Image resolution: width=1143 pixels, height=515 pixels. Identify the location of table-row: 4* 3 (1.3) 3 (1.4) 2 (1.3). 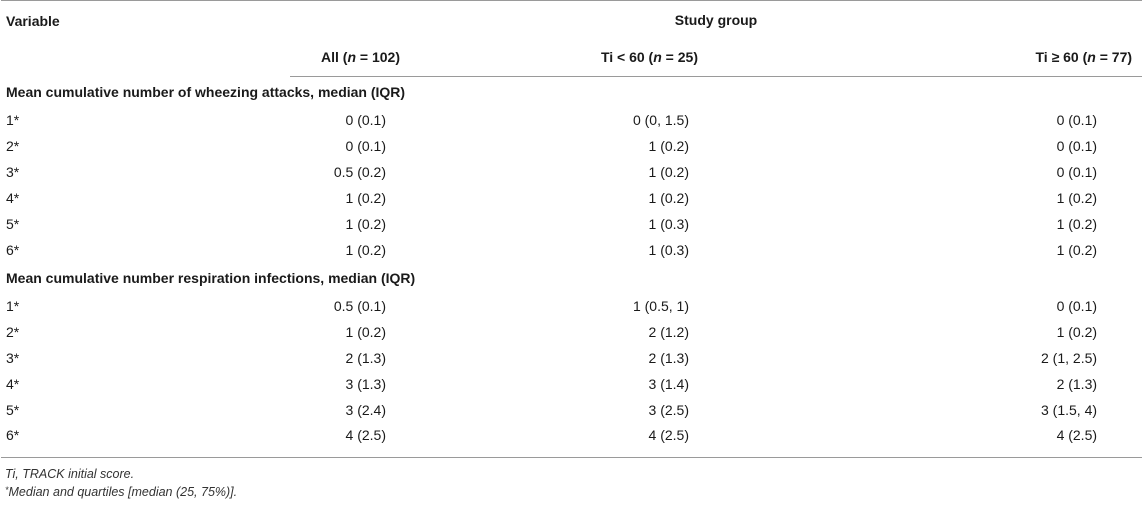
(571, 384).